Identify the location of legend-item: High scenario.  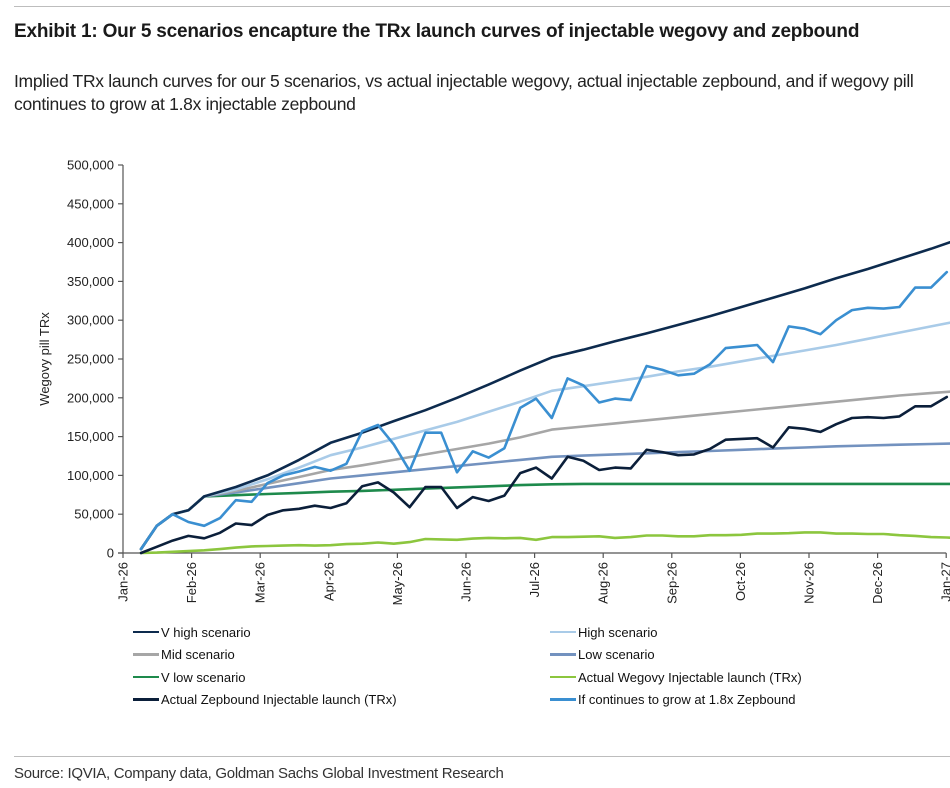
(604, 632).